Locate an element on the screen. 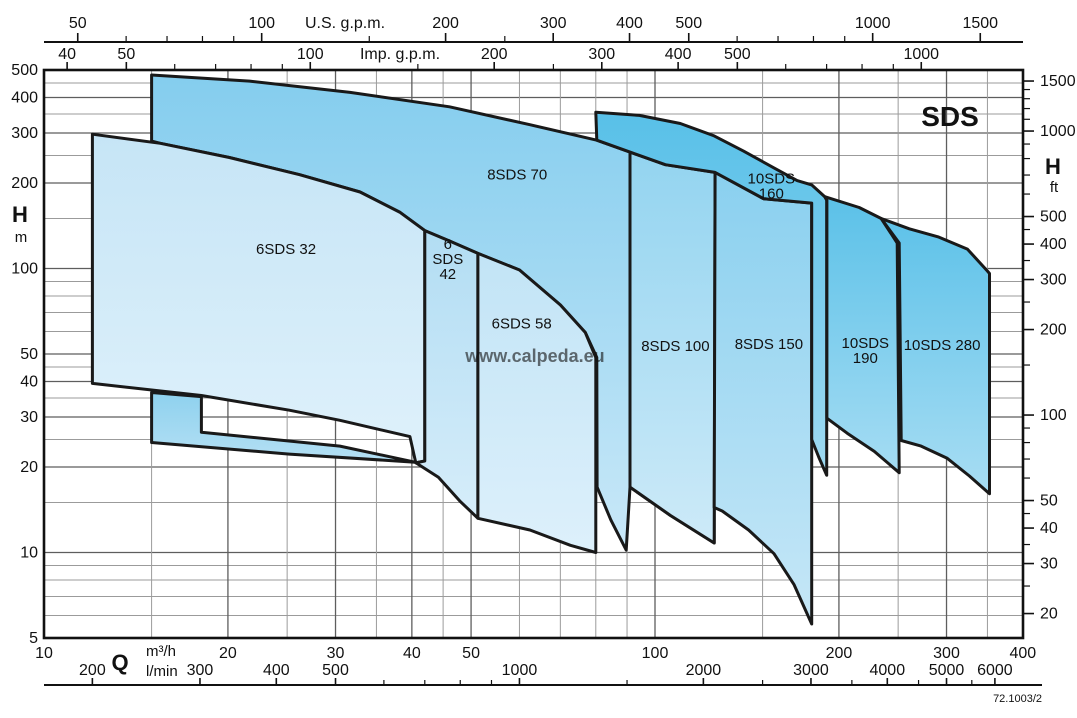 This screenshot has width=1077, height=718. usgpm-tick-label: 300 is located at coordinates (553, 23).